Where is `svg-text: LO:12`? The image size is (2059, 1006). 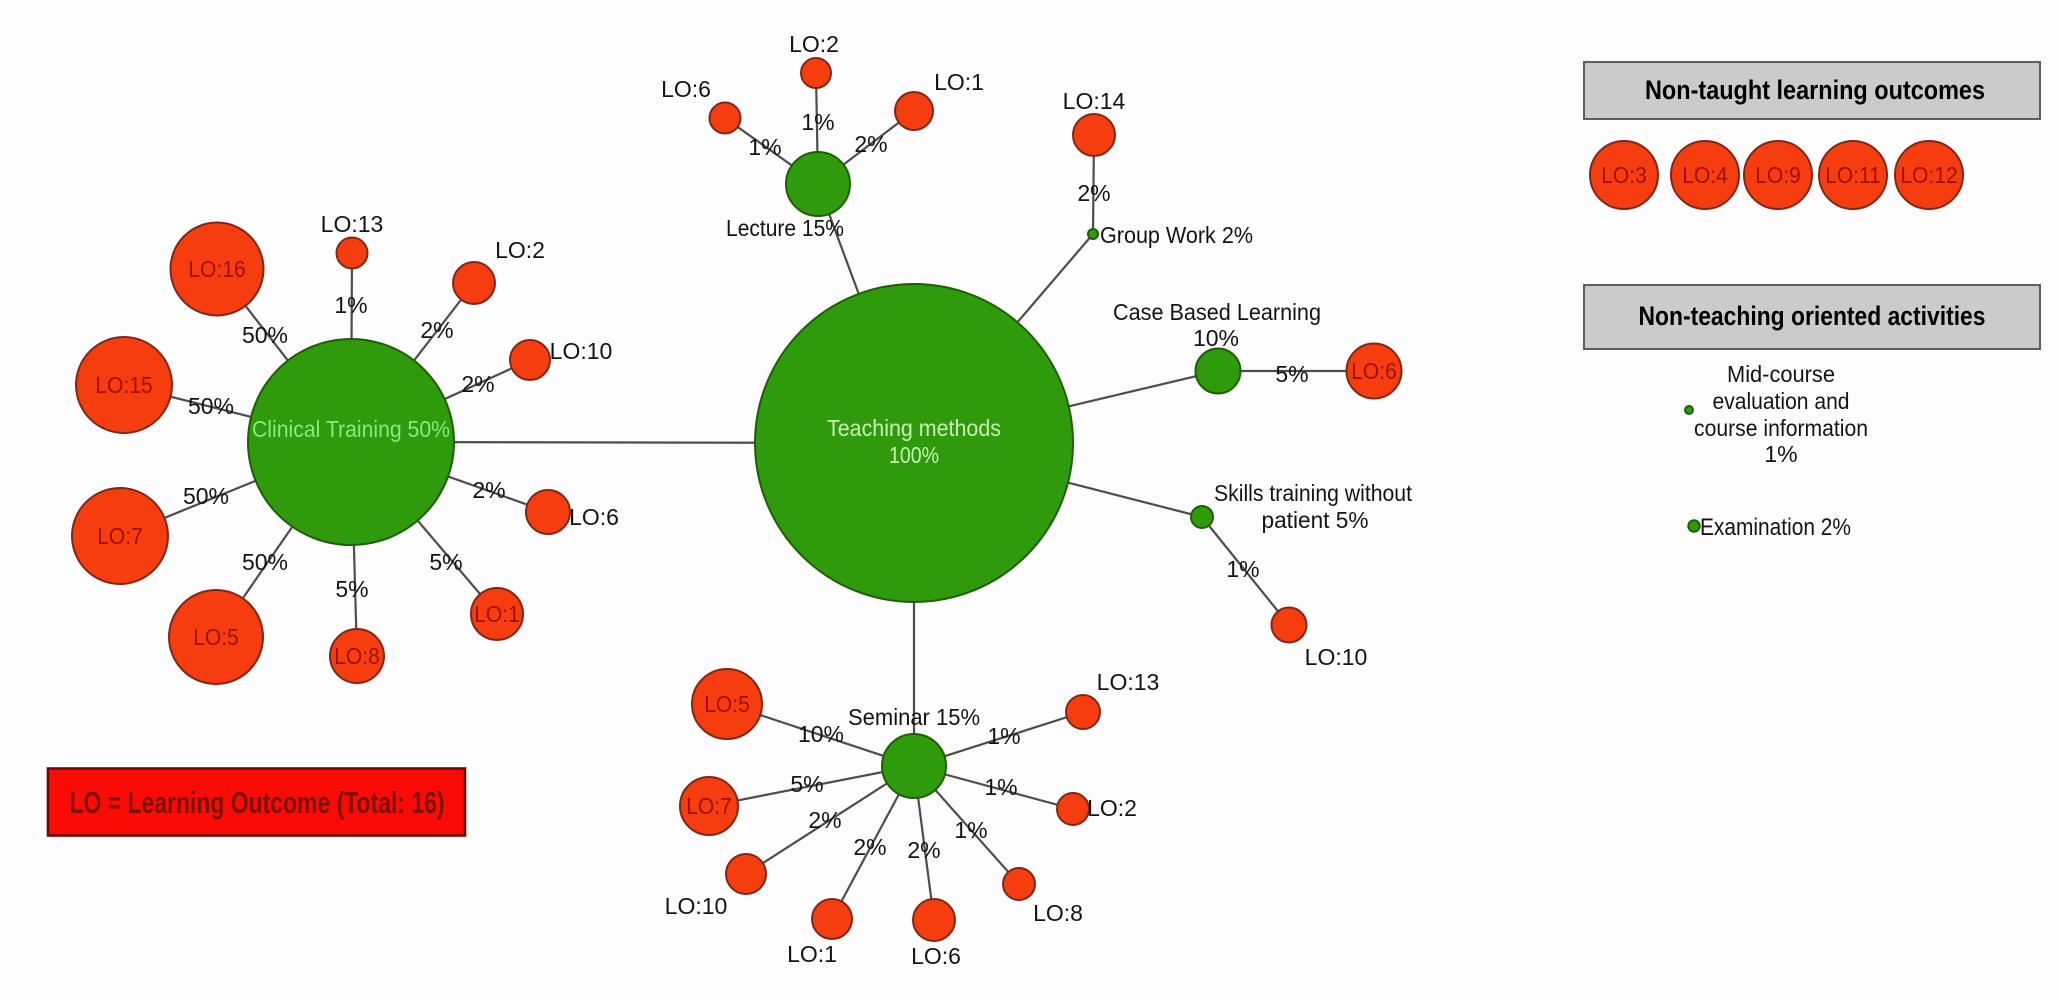
svg-text: LO:12 is located at coordinates (1928, 175).